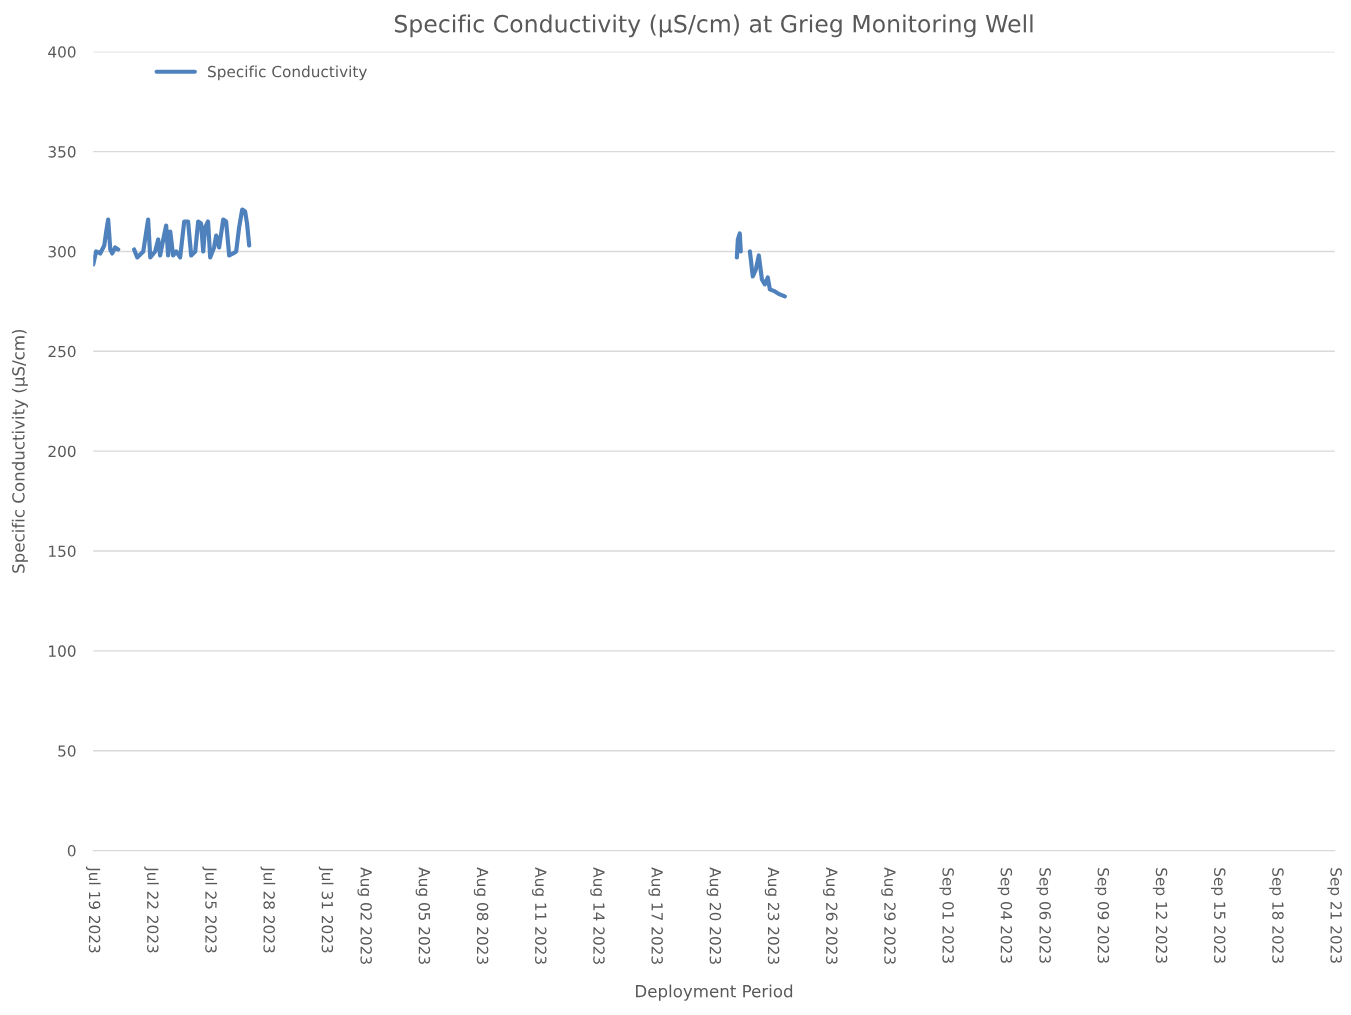 Image resolution: width=1351 pixels, height=1015 pixels. Describe the element at coordinates (62, 451) in the screenshot. I see `y-tick-label: 200` at that location.